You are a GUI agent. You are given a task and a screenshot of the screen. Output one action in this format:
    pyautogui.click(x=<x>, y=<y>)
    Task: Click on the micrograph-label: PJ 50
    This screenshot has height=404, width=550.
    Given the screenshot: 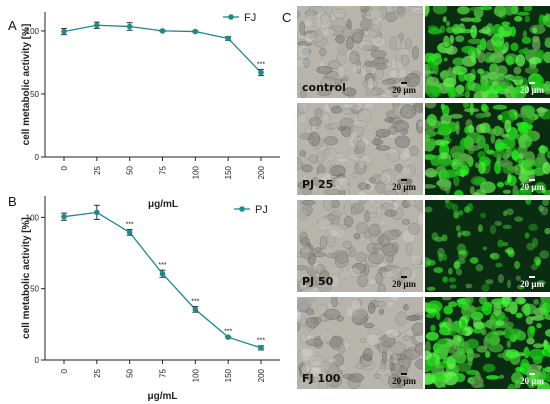 What is the action you would take?
    pyautogui.click(x=318, y=281)
    